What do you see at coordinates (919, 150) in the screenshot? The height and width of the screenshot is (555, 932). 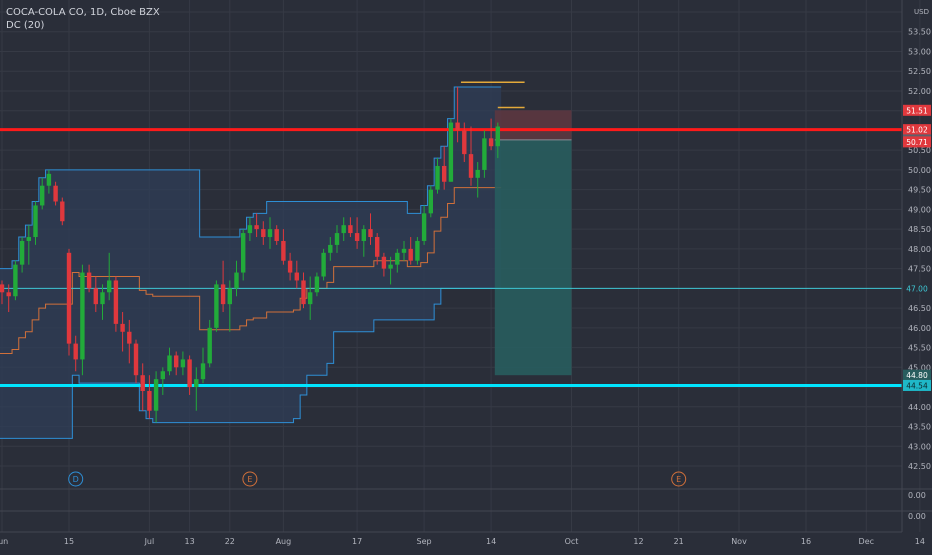 I see `price-tick-label: 50.50` at bounding box center [919, 150].